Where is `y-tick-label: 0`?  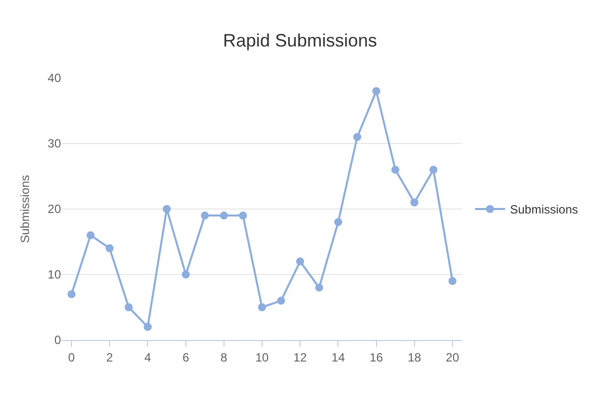
y-tick-label: 0 is located at coordinates (58, 340).